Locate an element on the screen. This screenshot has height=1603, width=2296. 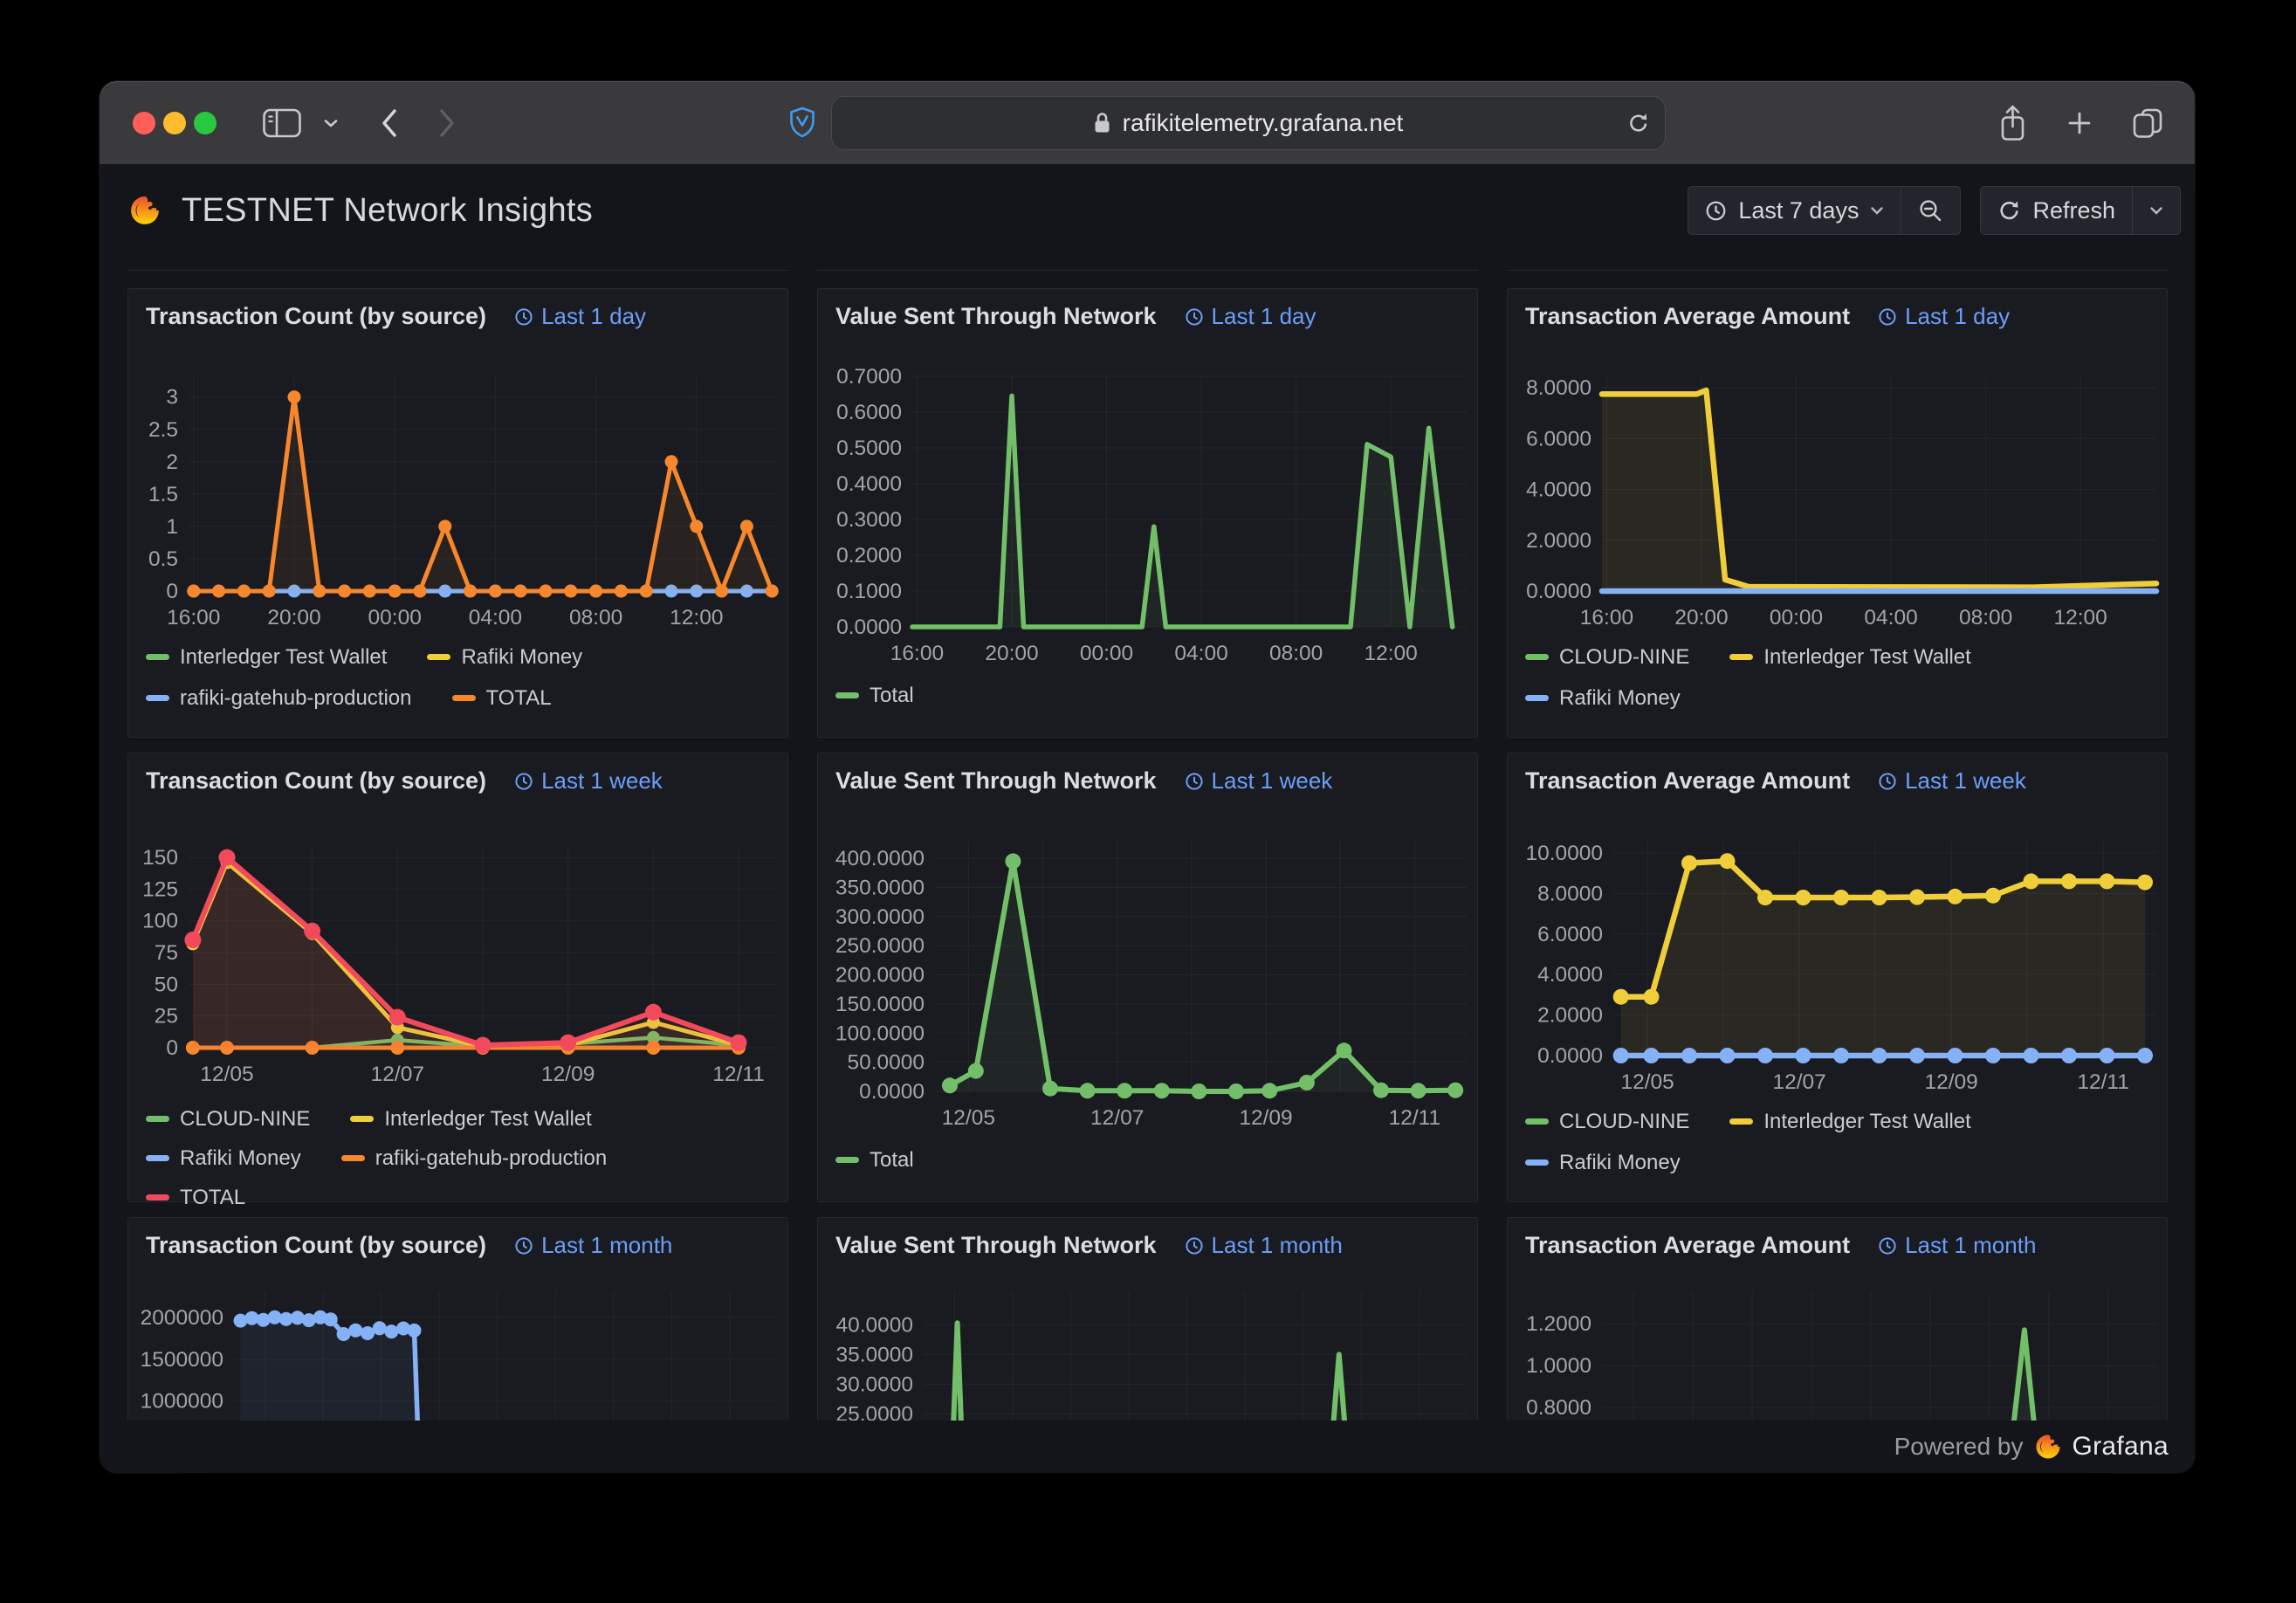
zoom-out-button is located at coordinates (1930, 210).